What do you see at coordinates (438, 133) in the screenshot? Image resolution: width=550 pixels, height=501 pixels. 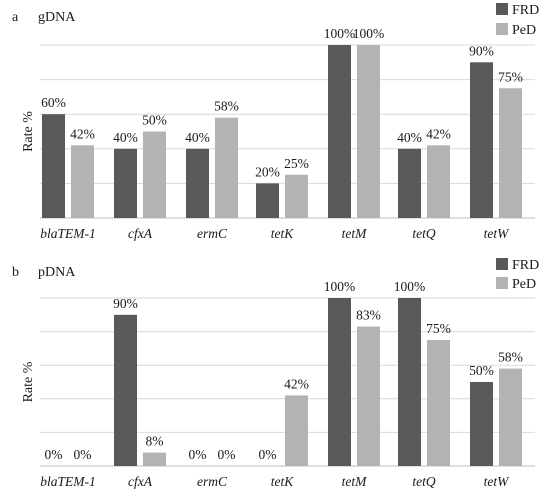 I see `data-label-ped-tetq: 42%` at bounding box center [438, 133].